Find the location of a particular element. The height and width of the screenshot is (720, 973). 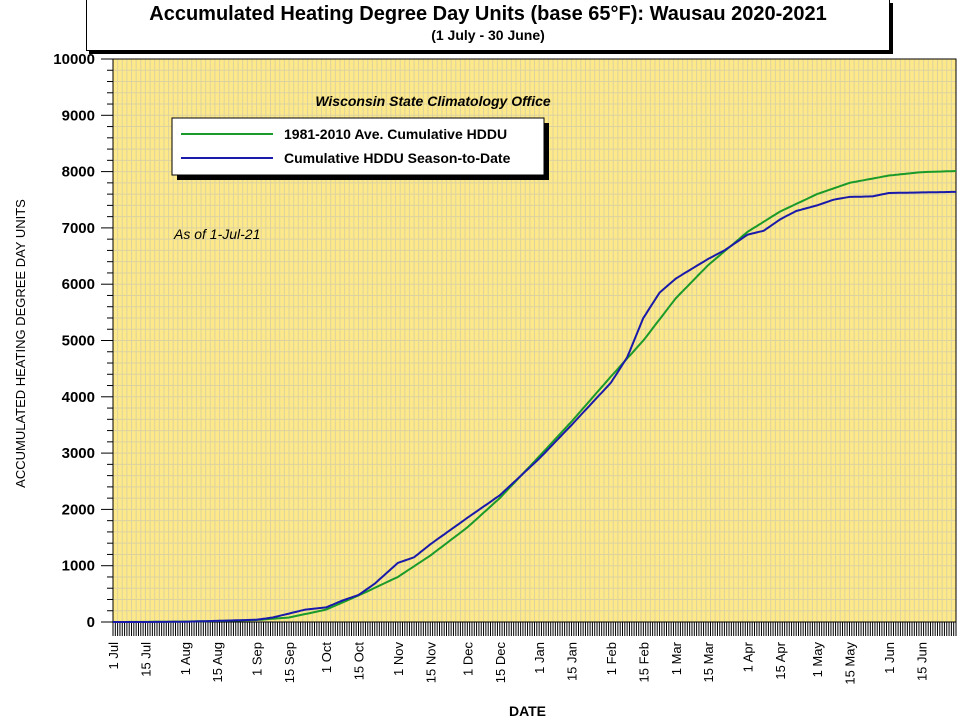

x-tick-label: 1 Mar is located at coordinates (676, 658).